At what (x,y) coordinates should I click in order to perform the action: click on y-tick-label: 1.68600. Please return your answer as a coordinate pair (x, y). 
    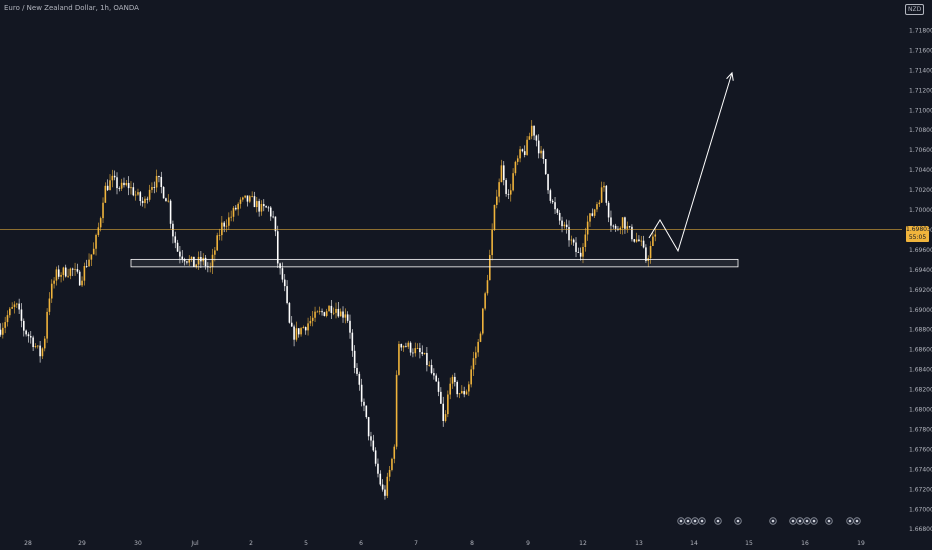
    Looking at the image, I should click on (920, 350).